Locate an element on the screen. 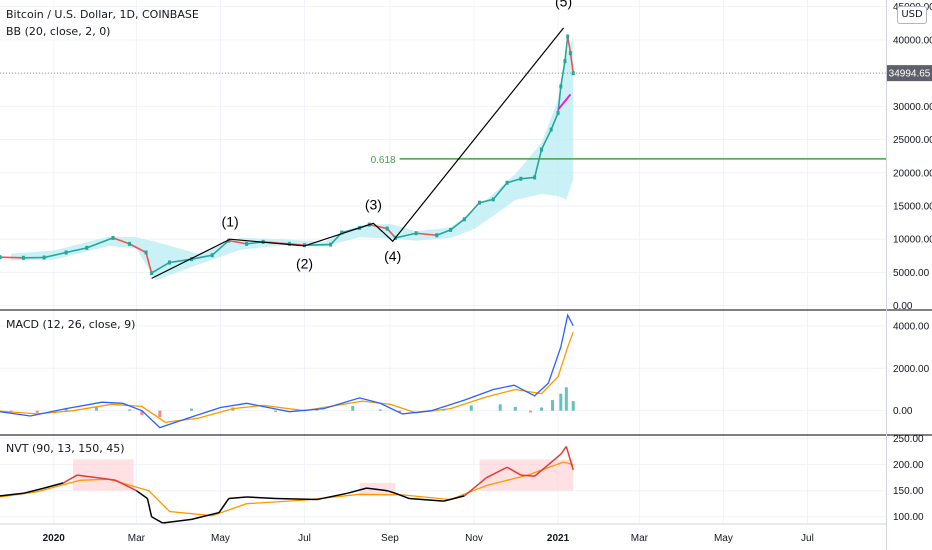  y-tick-label: 0.00 is located at coordinates (903, 411).